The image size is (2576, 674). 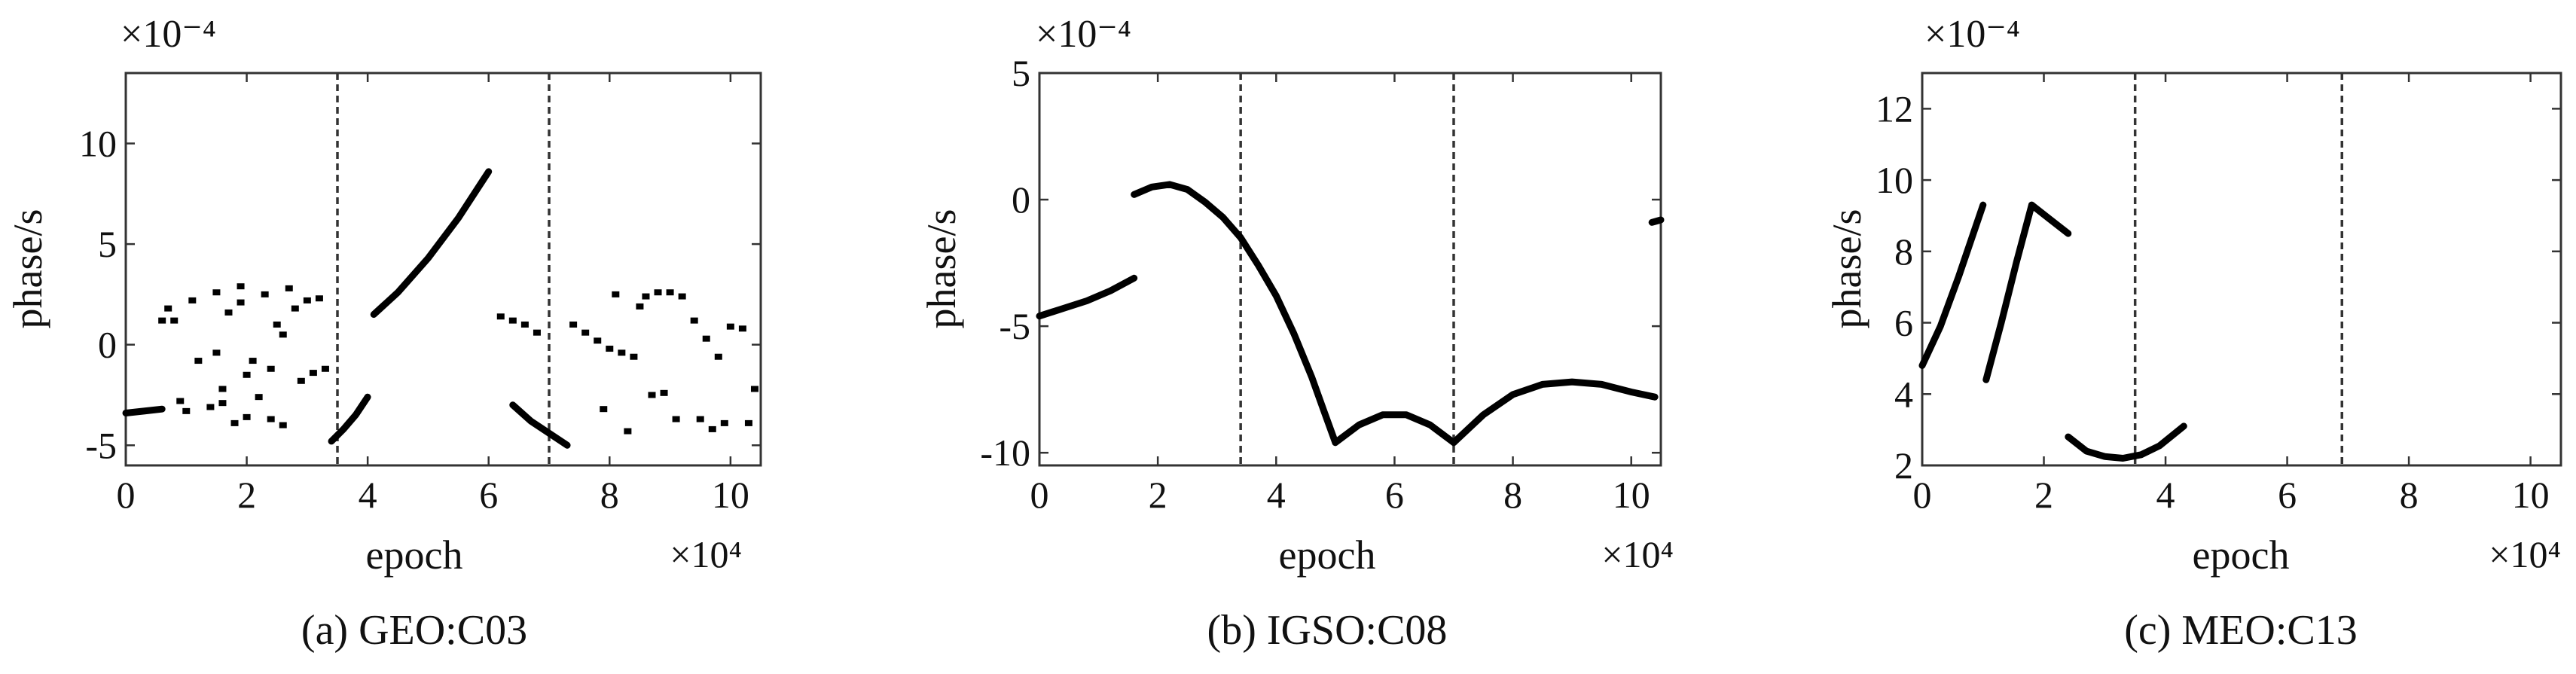 I want to click on panel-caption: (a) GEO:C03, so click(x=414, y=630).